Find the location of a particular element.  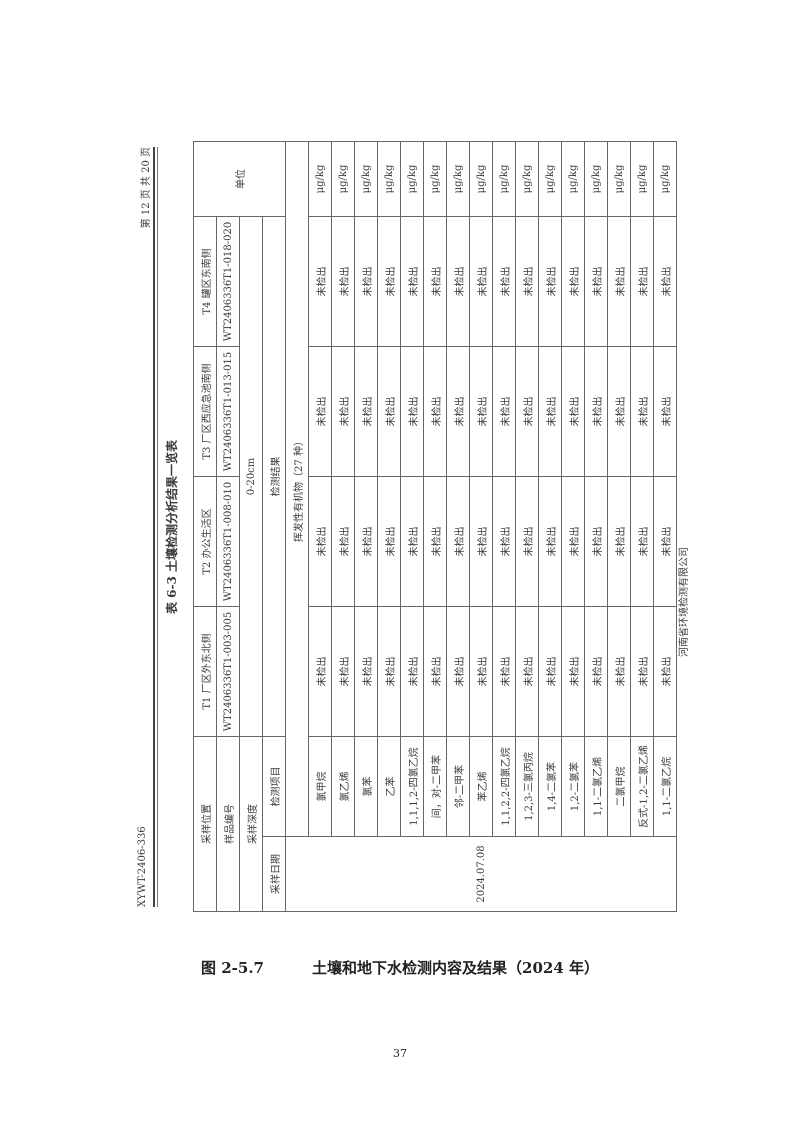

sample-no-label: 样品编号 is located at coordinates (228, 824).